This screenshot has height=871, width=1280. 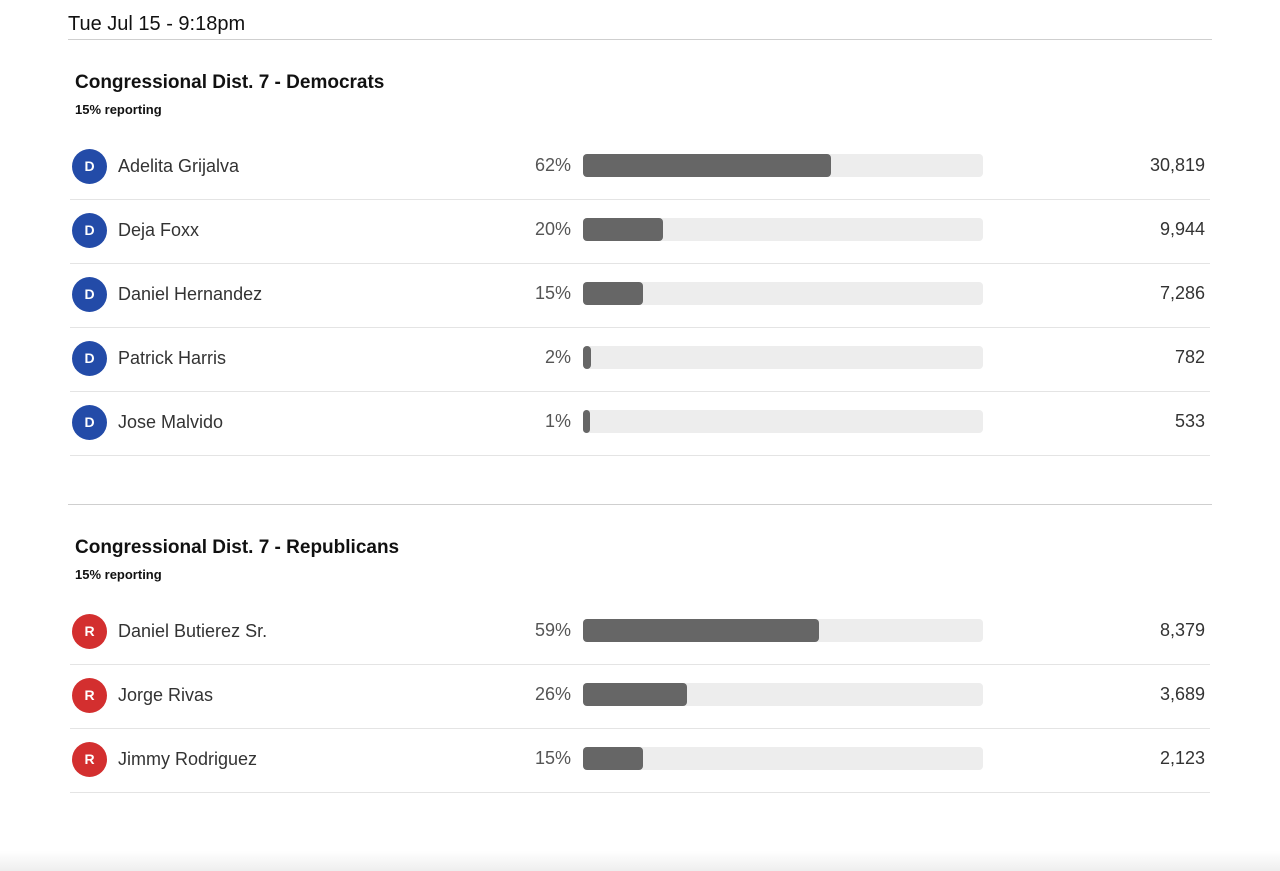 What do you see at coordinates (158, 230) in the screenshot?
I see `candidate-name: Deja Foxx` at bounding box center [158, 230].